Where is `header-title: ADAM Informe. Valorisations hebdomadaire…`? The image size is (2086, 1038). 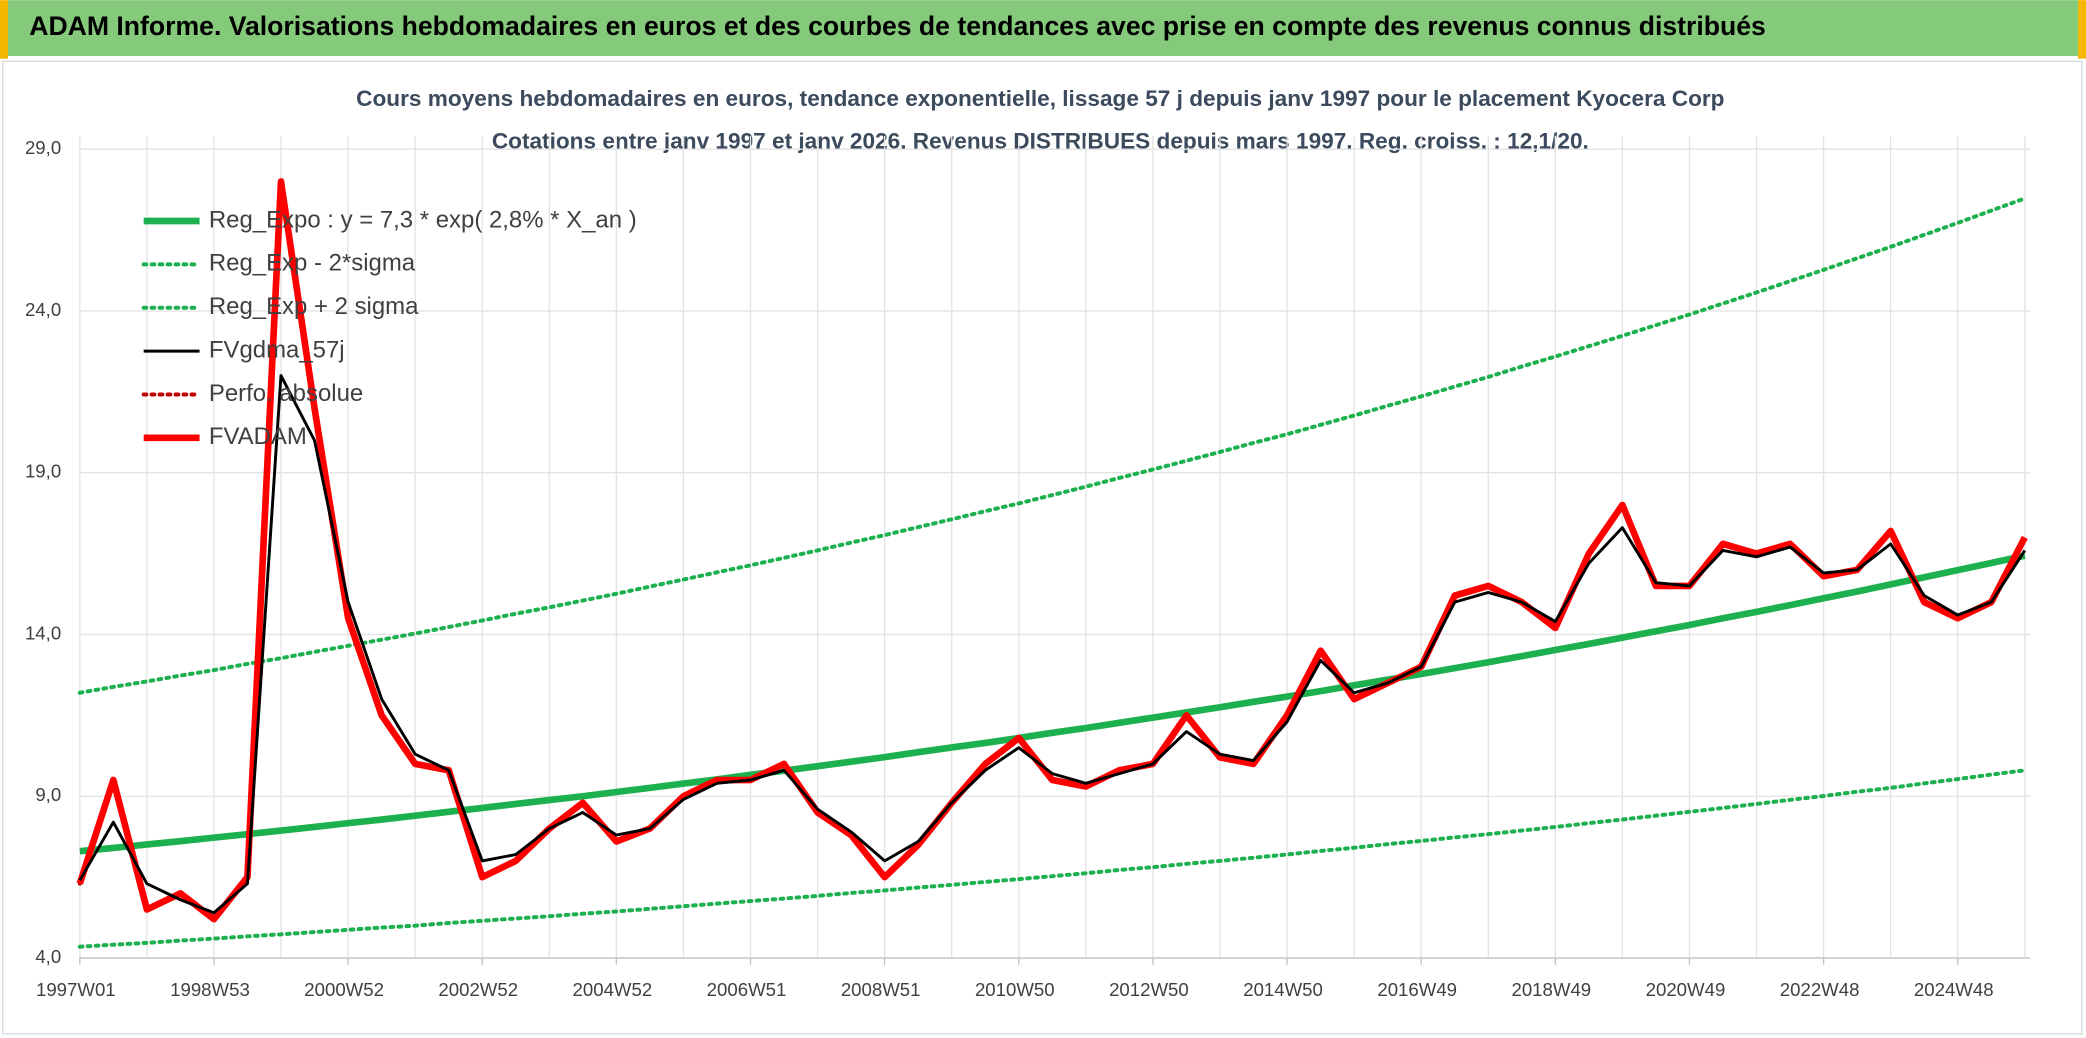
header-title: ADAM Informe. Valorisations hebdomadaire… is located at coordinates (897, 26).